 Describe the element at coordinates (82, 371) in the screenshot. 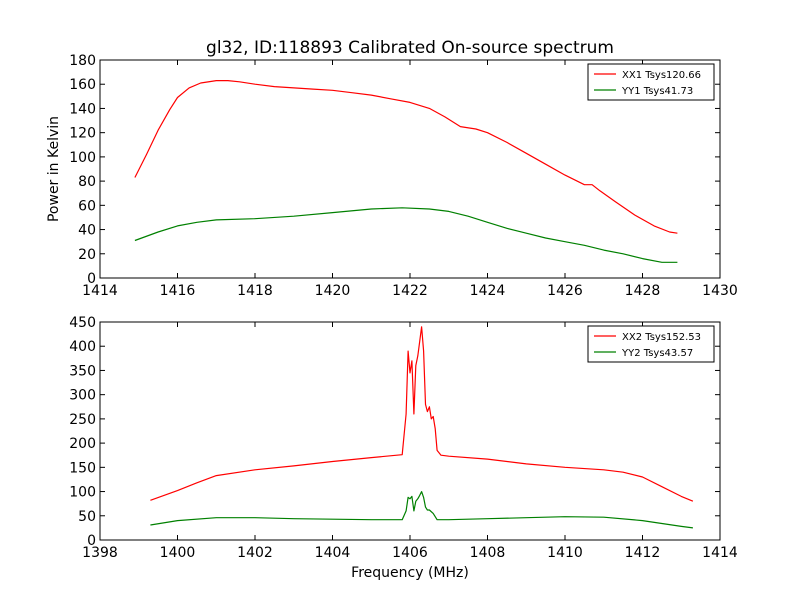

I see `y-tick-label: 350` at that location.